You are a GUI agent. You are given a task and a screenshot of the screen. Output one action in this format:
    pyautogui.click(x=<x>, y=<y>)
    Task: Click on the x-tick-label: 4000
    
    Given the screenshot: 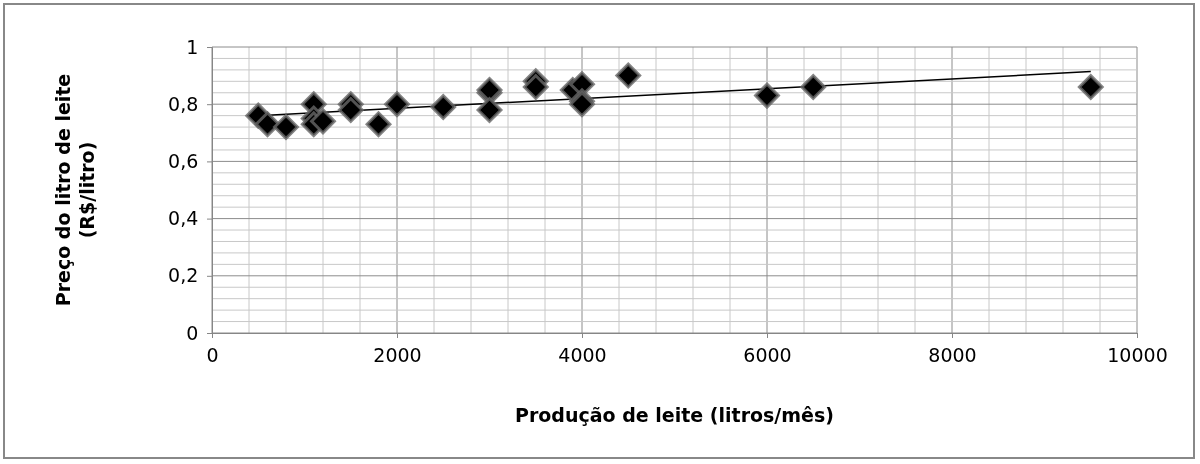 What is the action you would take?
    pyautogui.click(x=582, y=354)
    